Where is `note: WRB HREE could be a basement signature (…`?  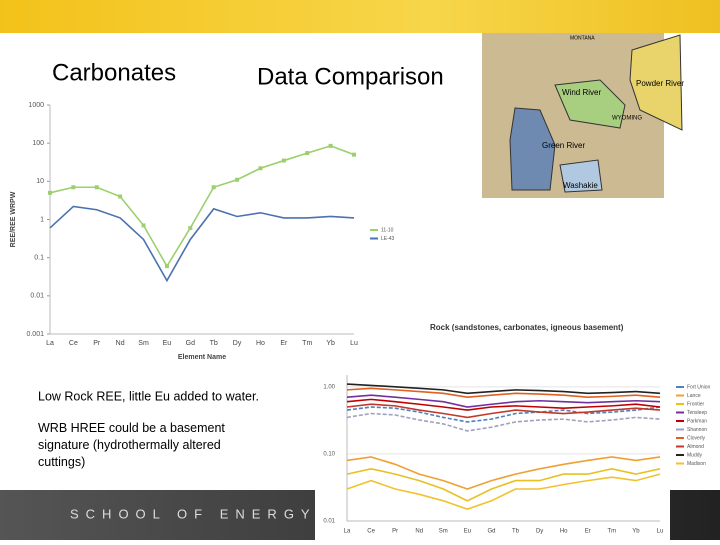 note: WRB HREE could be a basement signature (… is located at coordinates (131, 445).